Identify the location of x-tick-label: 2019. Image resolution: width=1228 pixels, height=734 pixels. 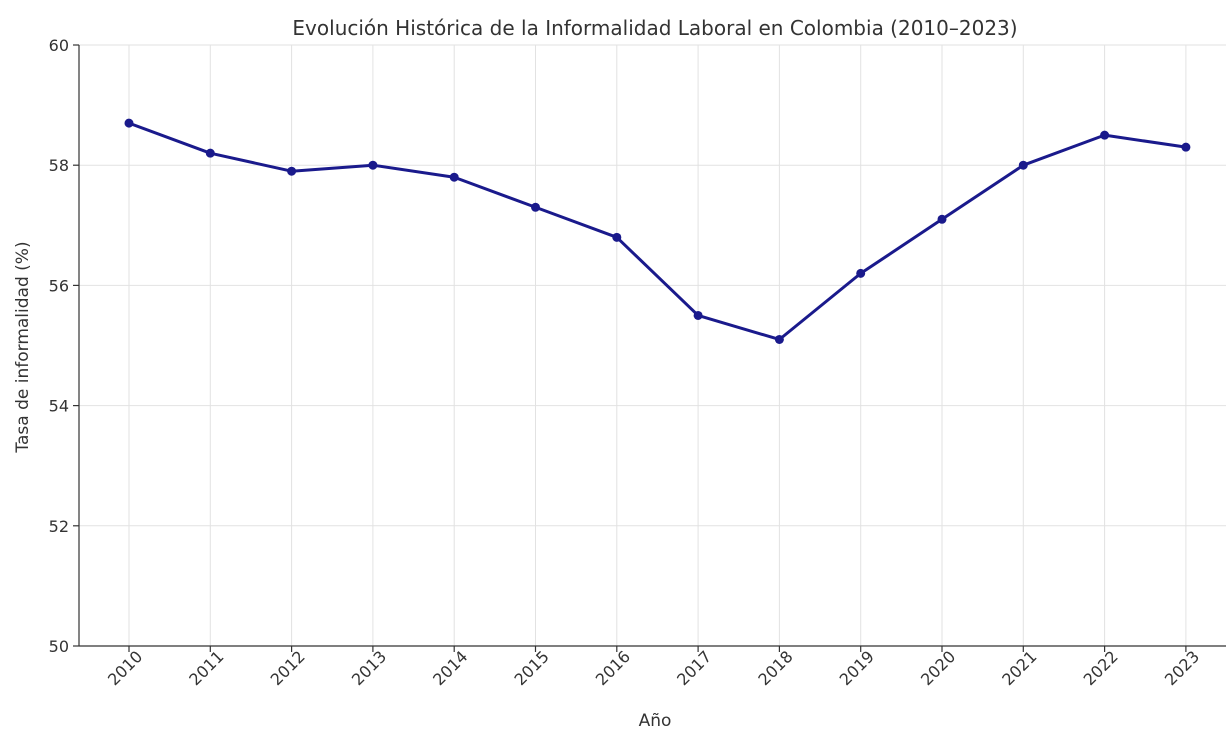
(857, 668).